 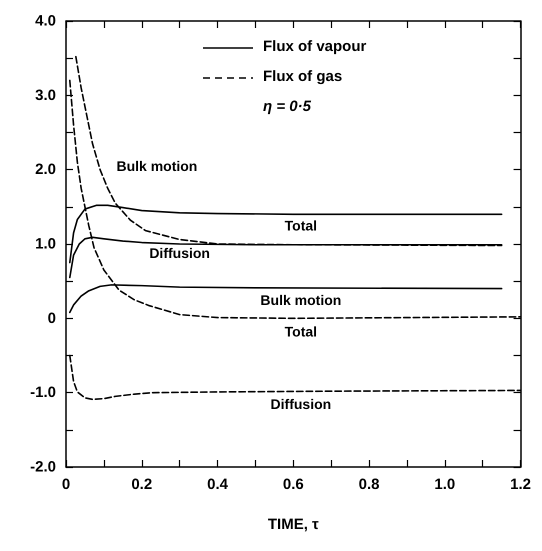 What do you see at coordinates (43, 467) in the screenshot?
I see `y-tick-label: -2.0` at bounding box center [43, 467].